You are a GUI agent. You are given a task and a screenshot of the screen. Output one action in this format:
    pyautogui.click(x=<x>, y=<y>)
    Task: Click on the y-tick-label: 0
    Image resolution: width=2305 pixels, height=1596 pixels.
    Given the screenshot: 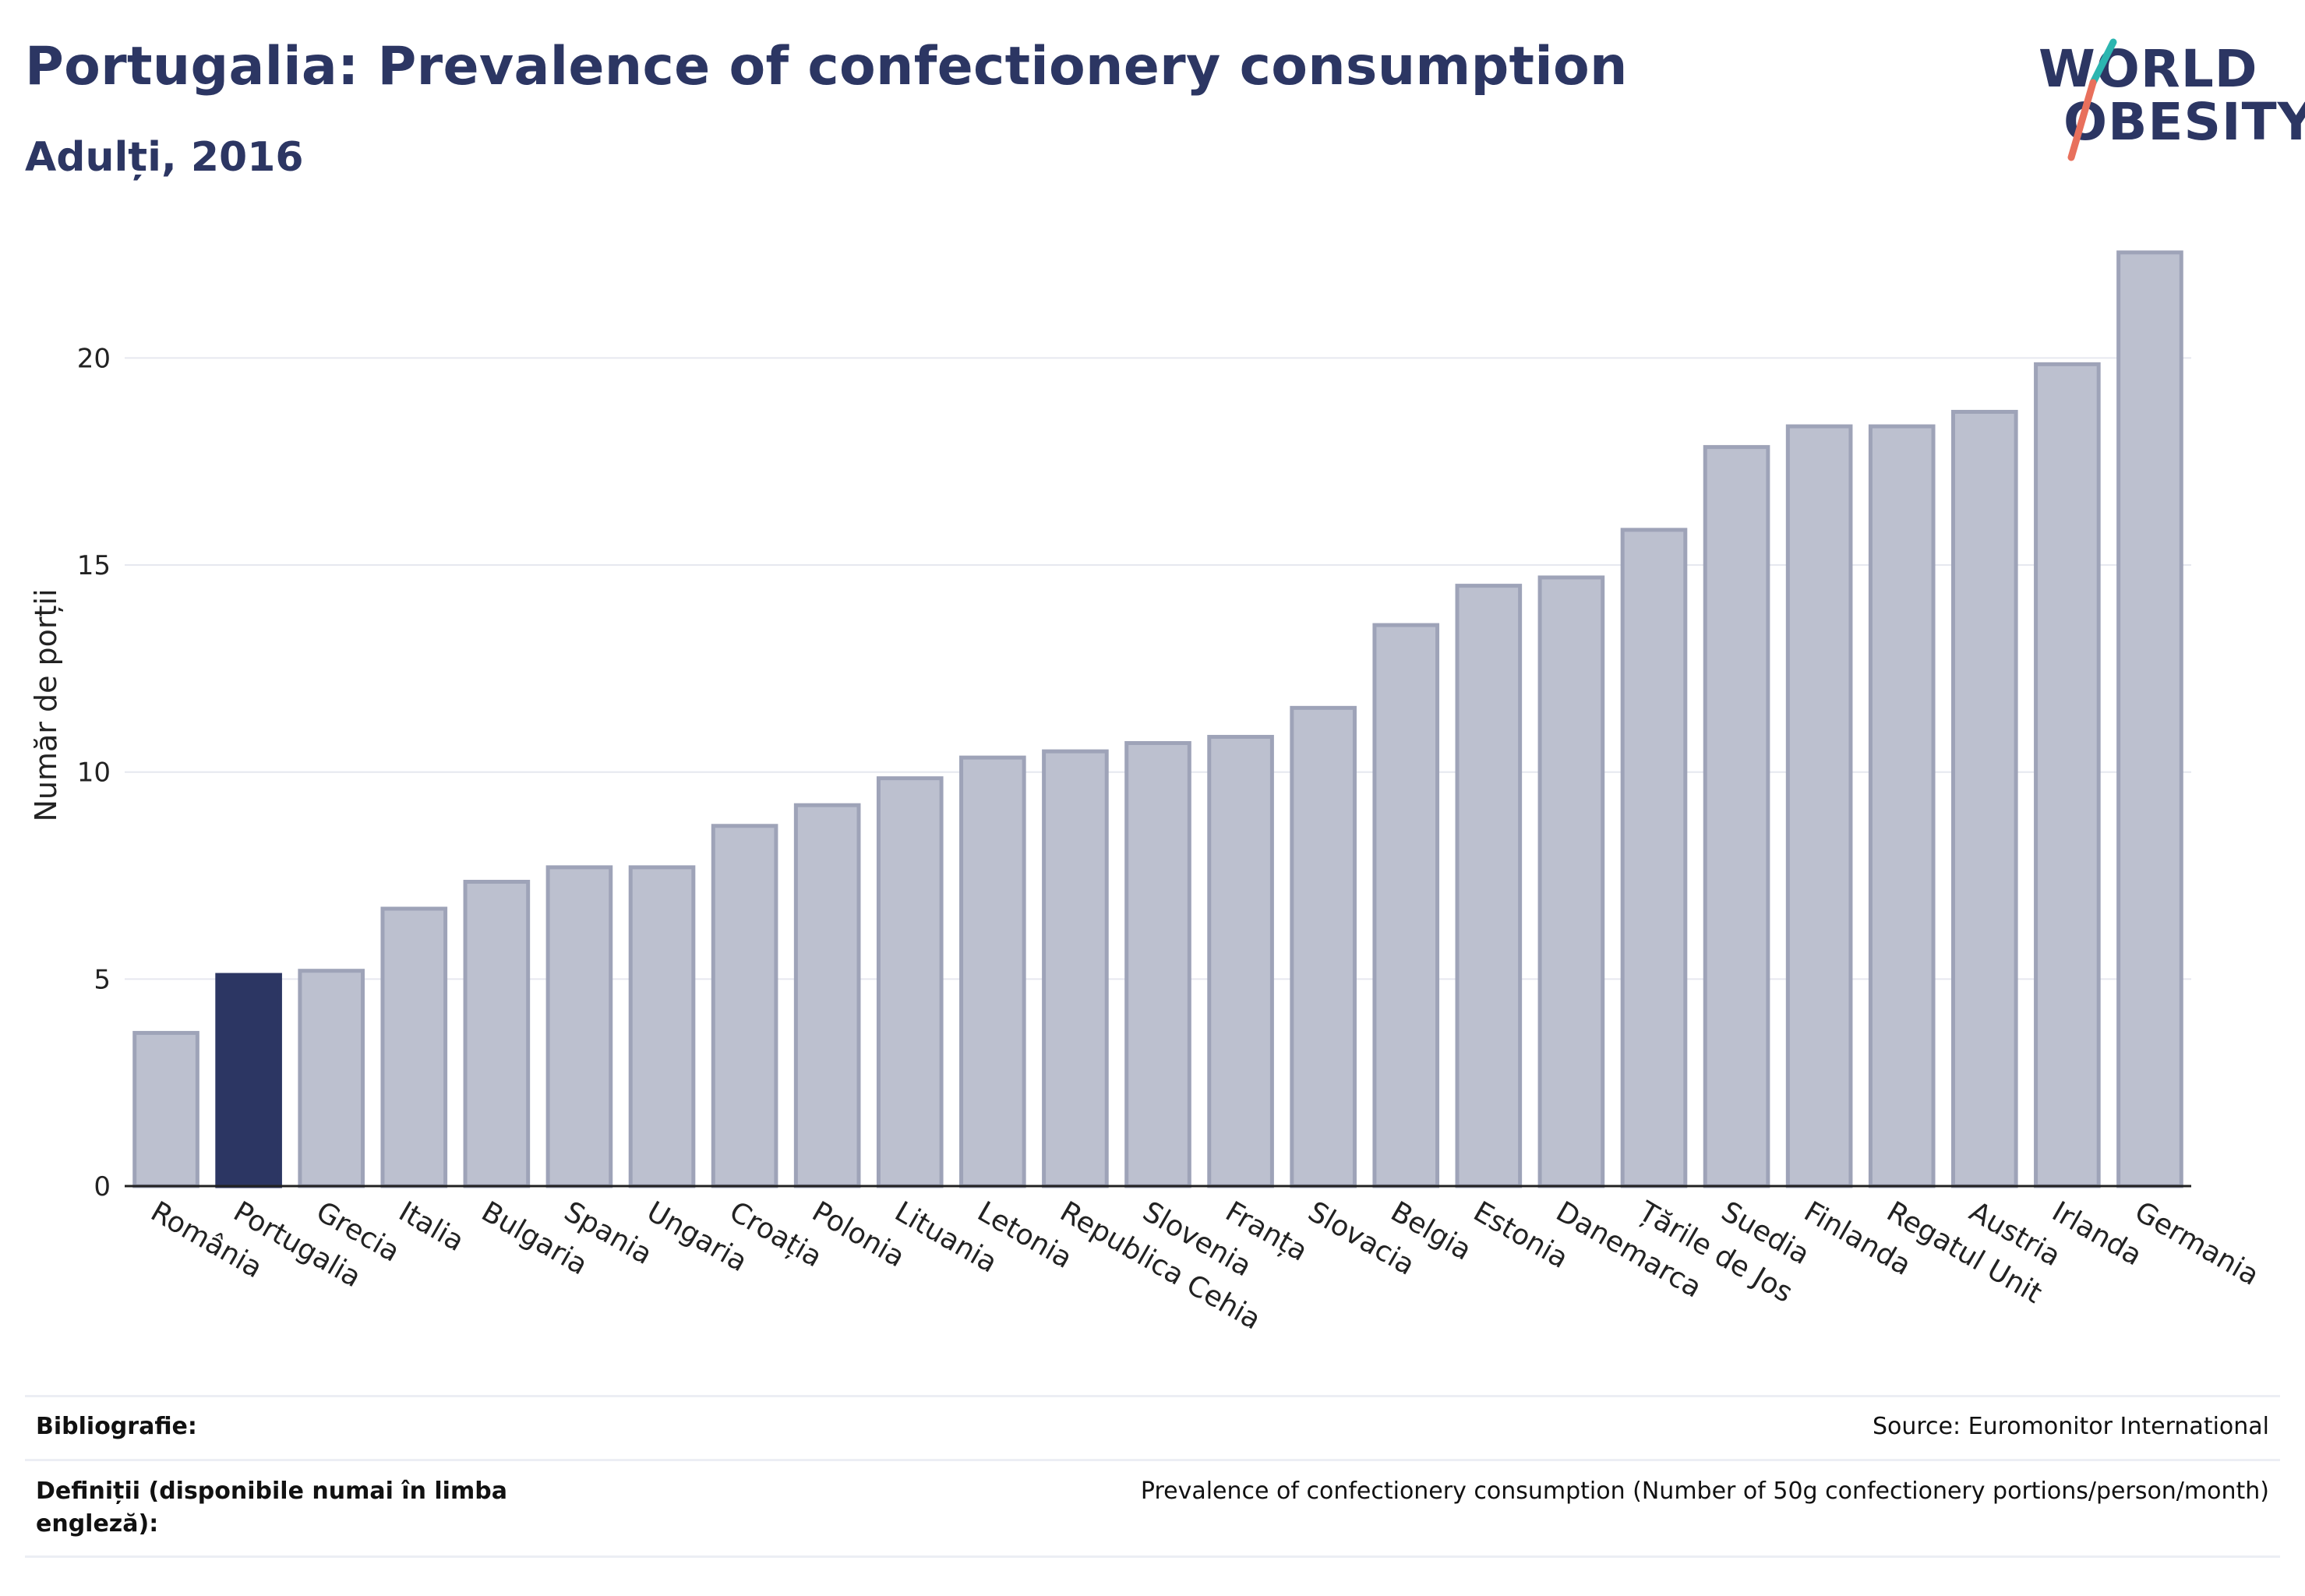 What is the action you would take?
    pyautogui.click(x=102, y=1186)
    